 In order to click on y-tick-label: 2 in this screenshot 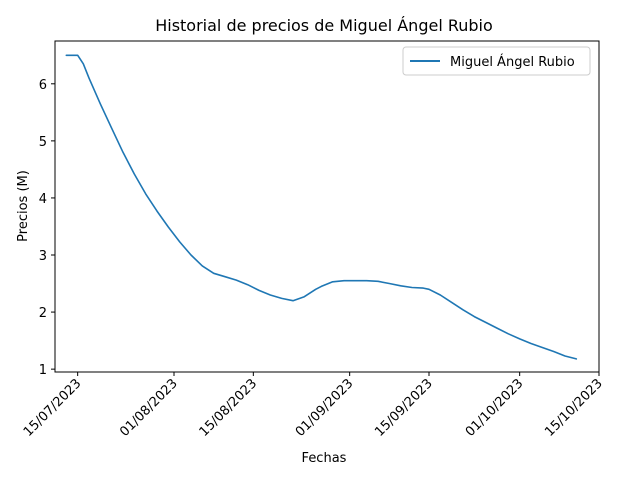, I will do `click(43, 313)`.